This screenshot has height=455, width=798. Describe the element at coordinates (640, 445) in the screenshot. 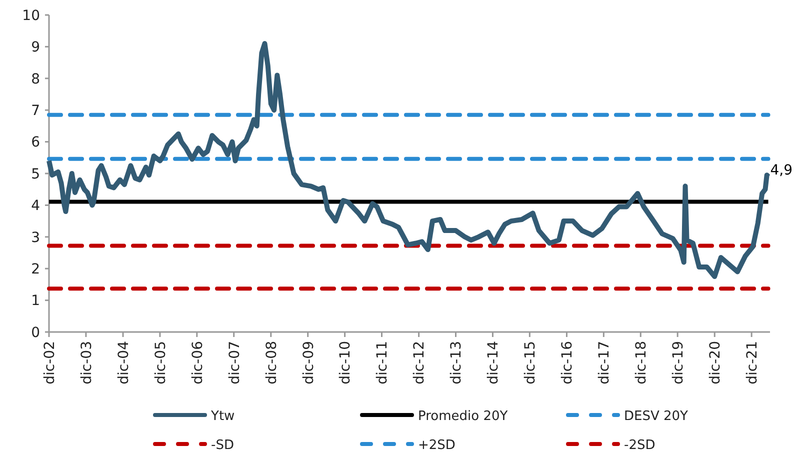

I see `legend-label: -2SD` at that location.